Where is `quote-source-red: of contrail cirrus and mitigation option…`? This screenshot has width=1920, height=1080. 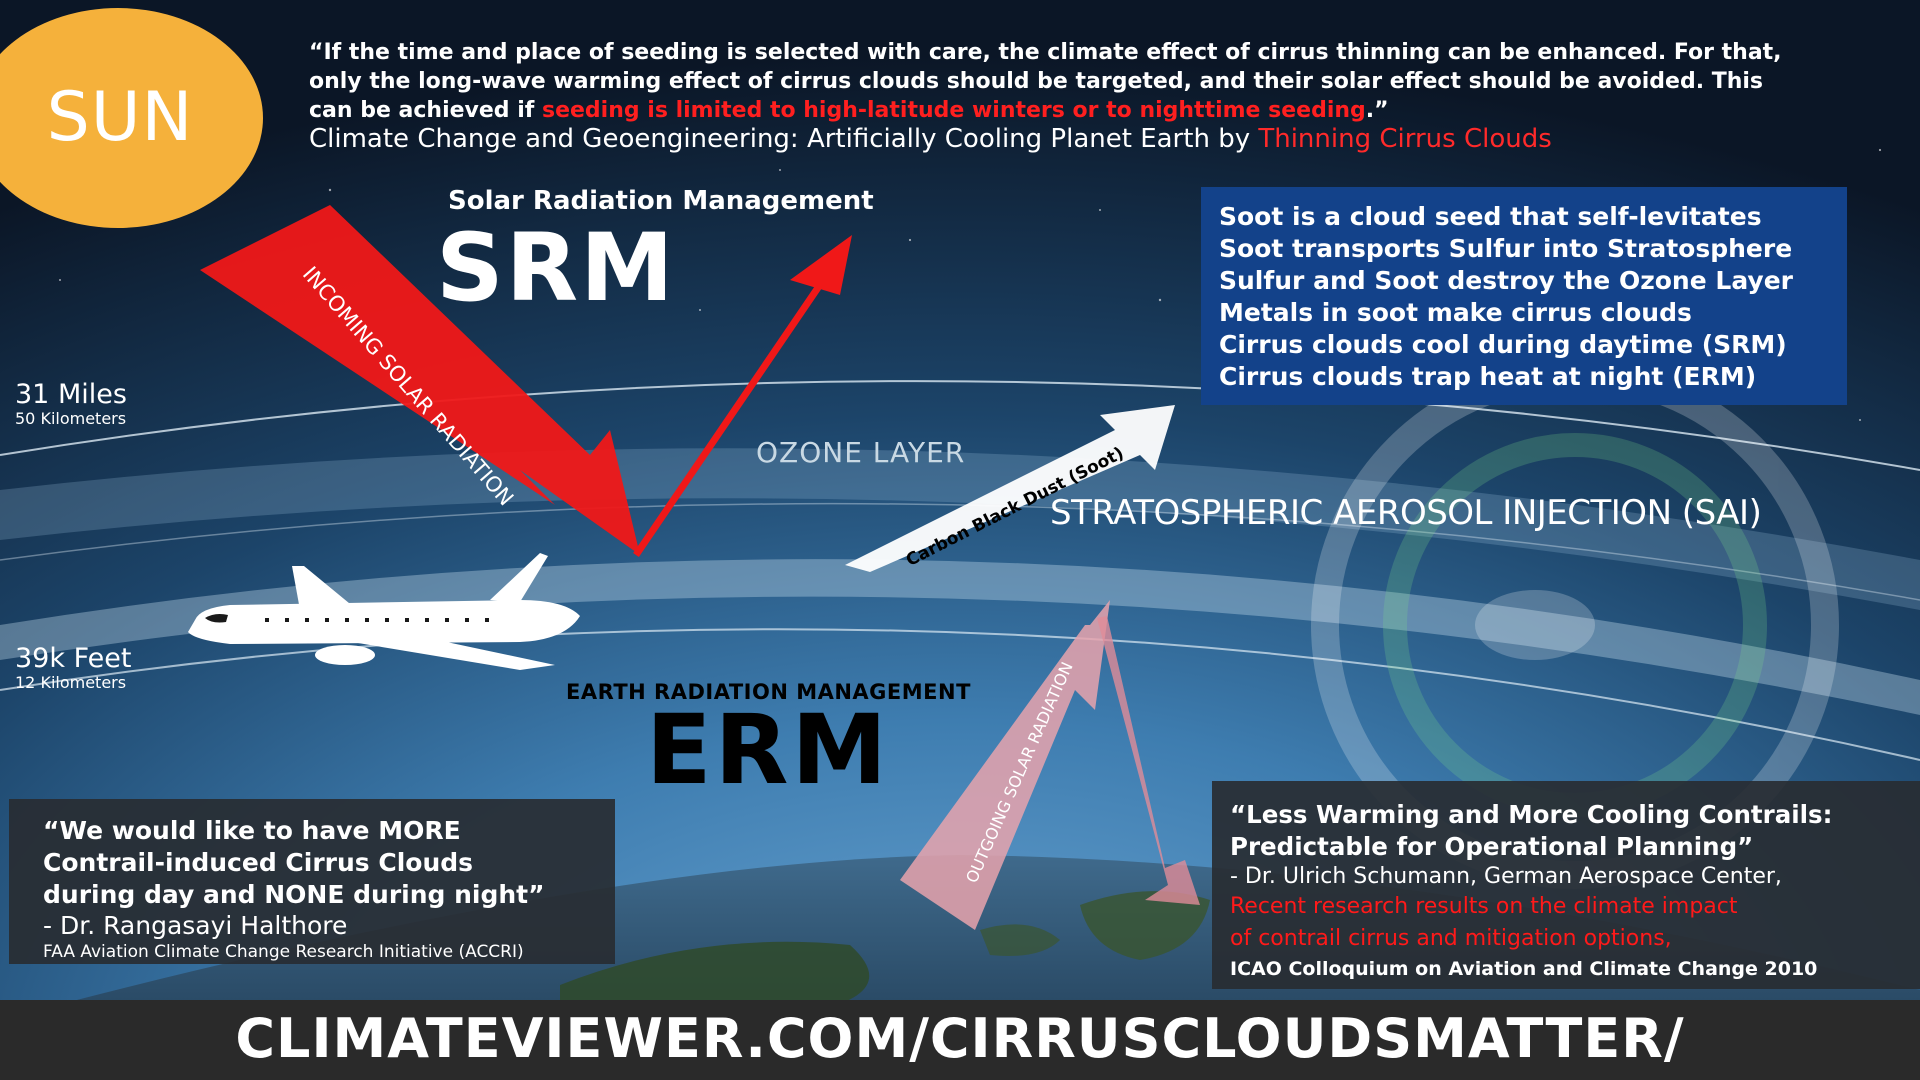 quote-source-red: of contrail cirrus and mitigation option… is located at coordinates (1451, 938).